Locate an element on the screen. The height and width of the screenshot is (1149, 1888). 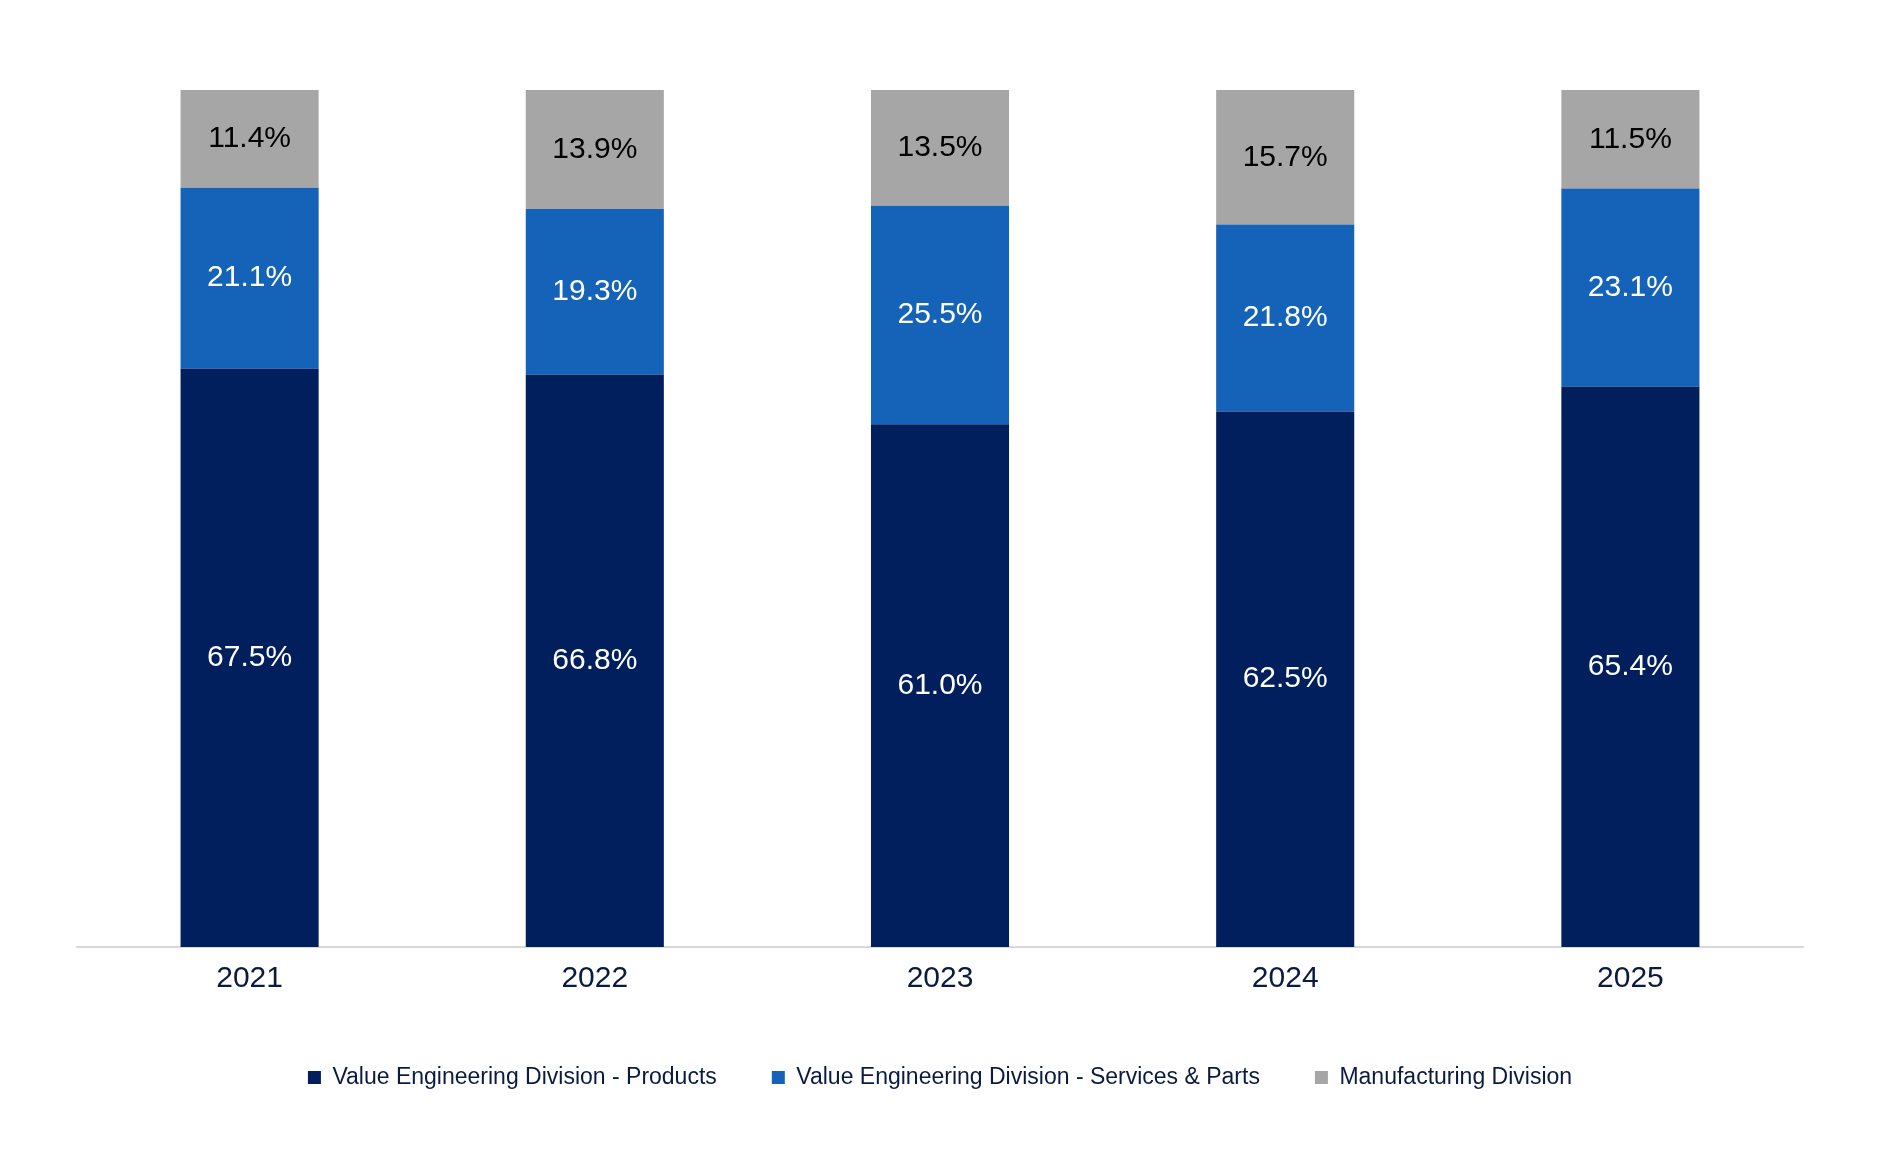
x-tick-label: 2023 is located at coordinates (940, 977).